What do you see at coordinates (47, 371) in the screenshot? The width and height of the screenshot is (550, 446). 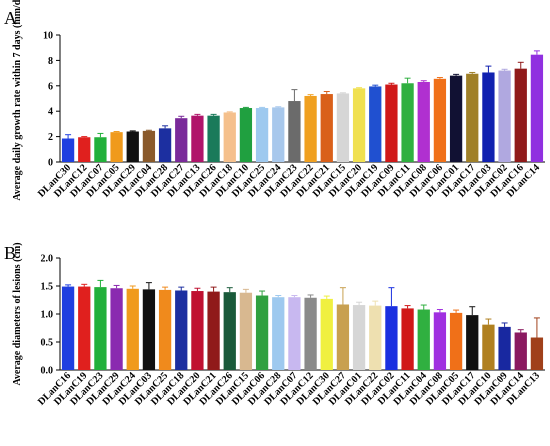 I see `y-tick-label: 0.0` at bounding box center [47, 371].